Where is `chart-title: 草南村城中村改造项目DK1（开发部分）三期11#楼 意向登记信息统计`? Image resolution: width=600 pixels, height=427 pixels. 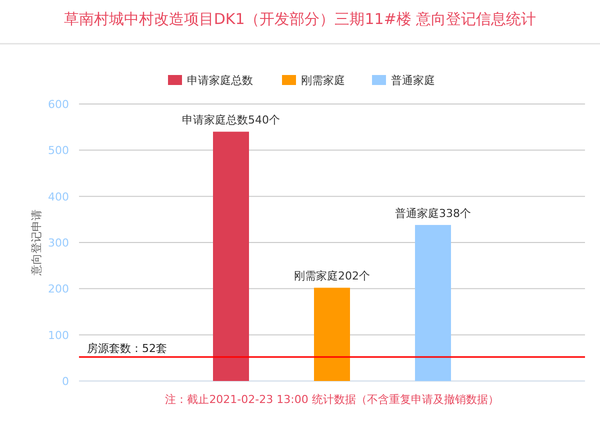 chart-title: 草南村城中村改造项目DK1（开发部分）三期11#楼 意向登记信息统计 is located at coordinates (300, 19).